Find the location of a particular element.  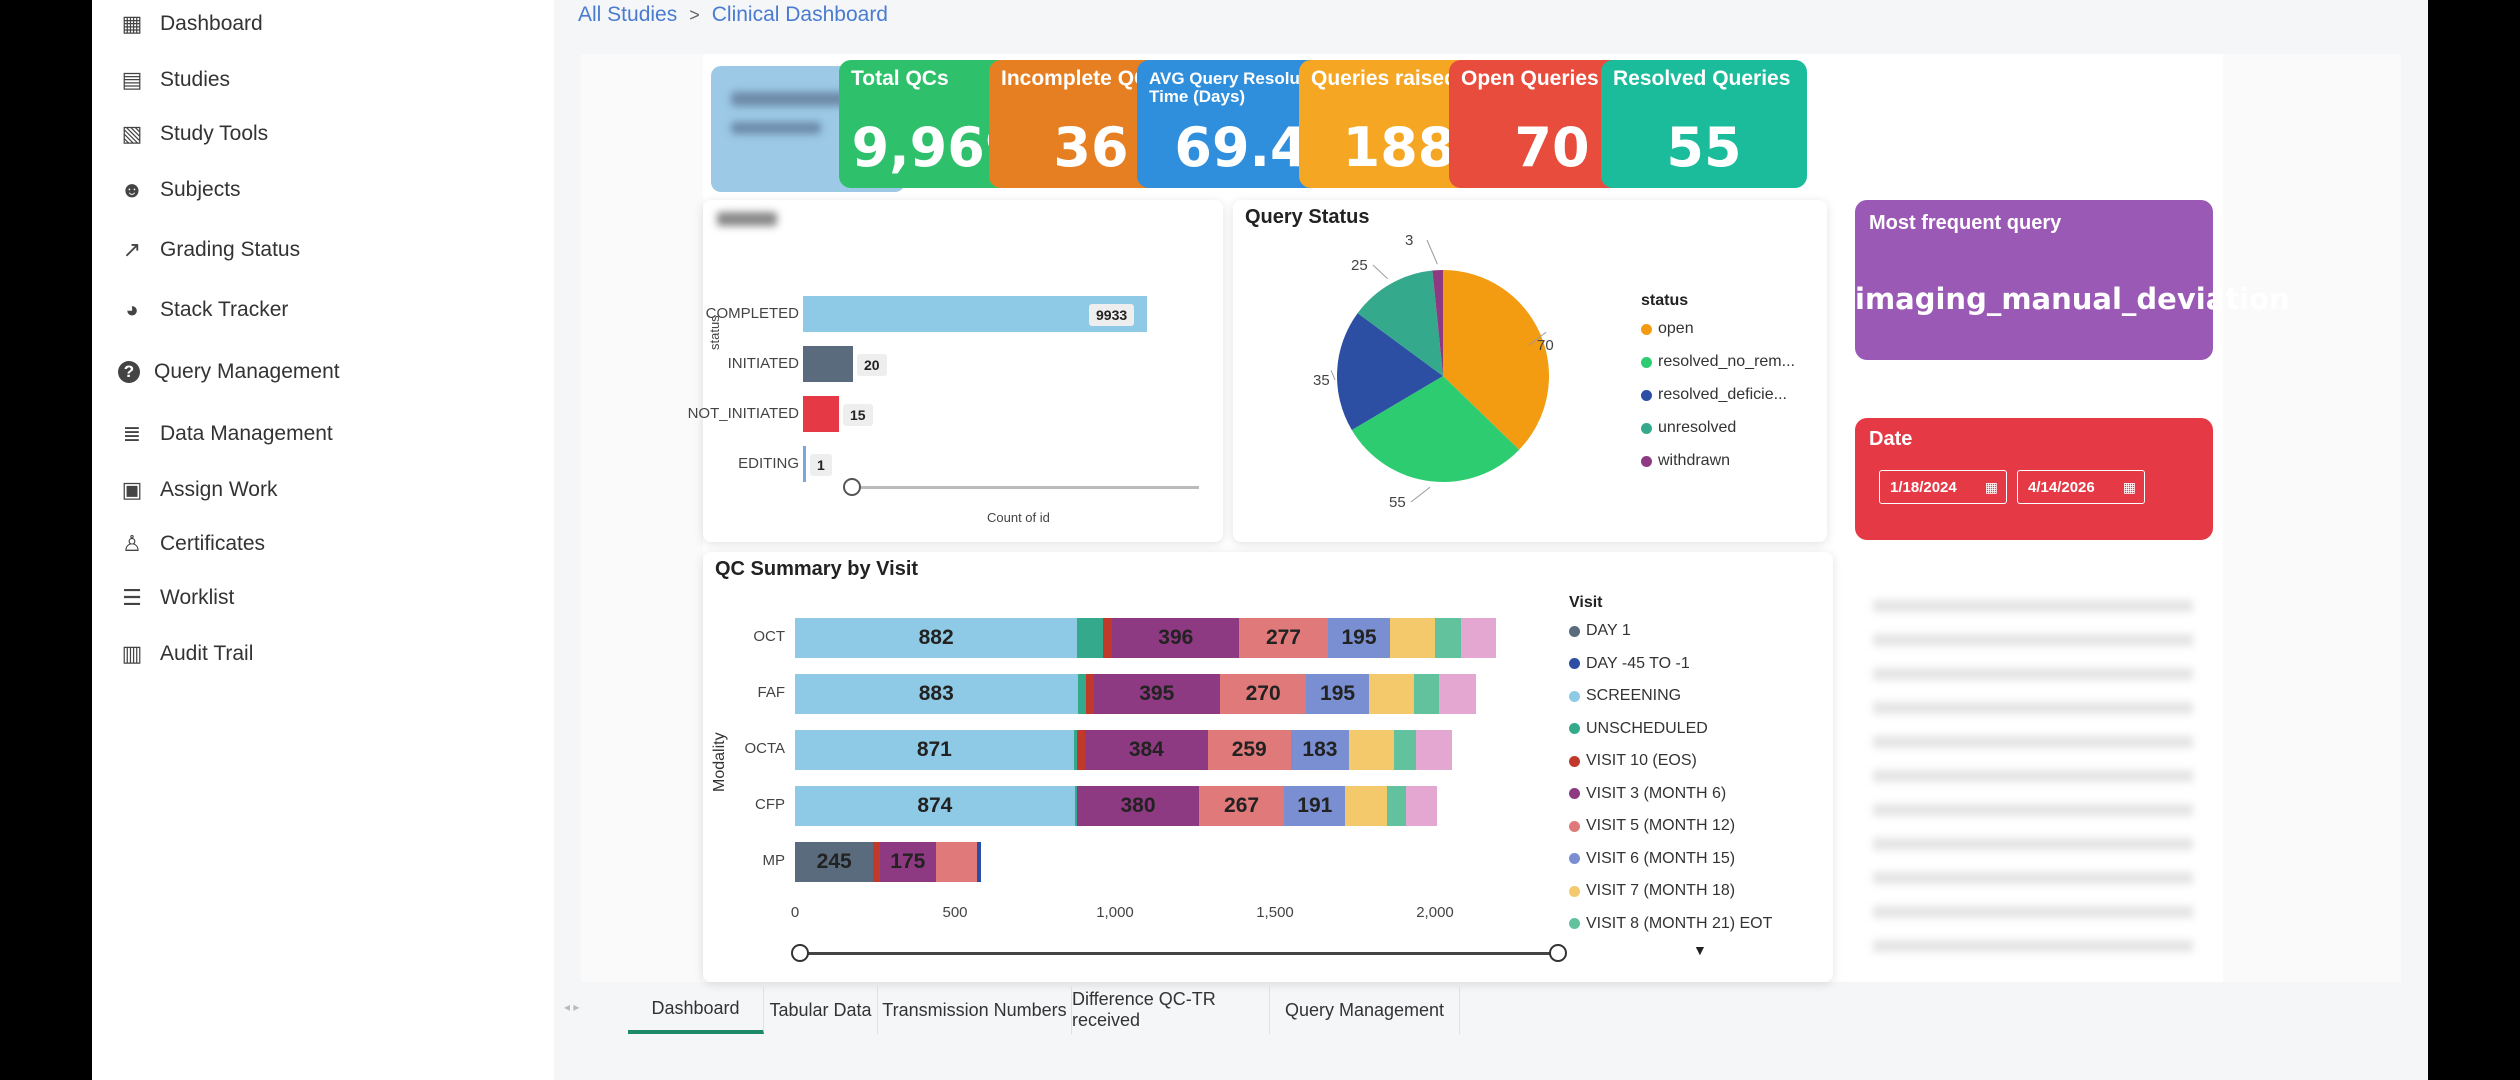

qc-status-slider-track is located at coordinates (1025, 487).